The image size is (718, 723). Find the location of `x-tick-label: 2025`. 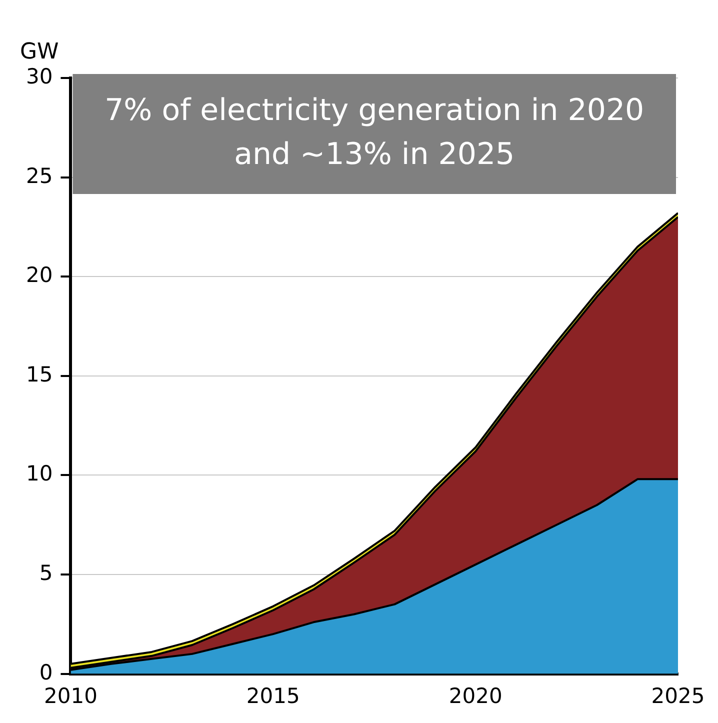

x-tick-label: 2025 is located at coordinates (678, 696).